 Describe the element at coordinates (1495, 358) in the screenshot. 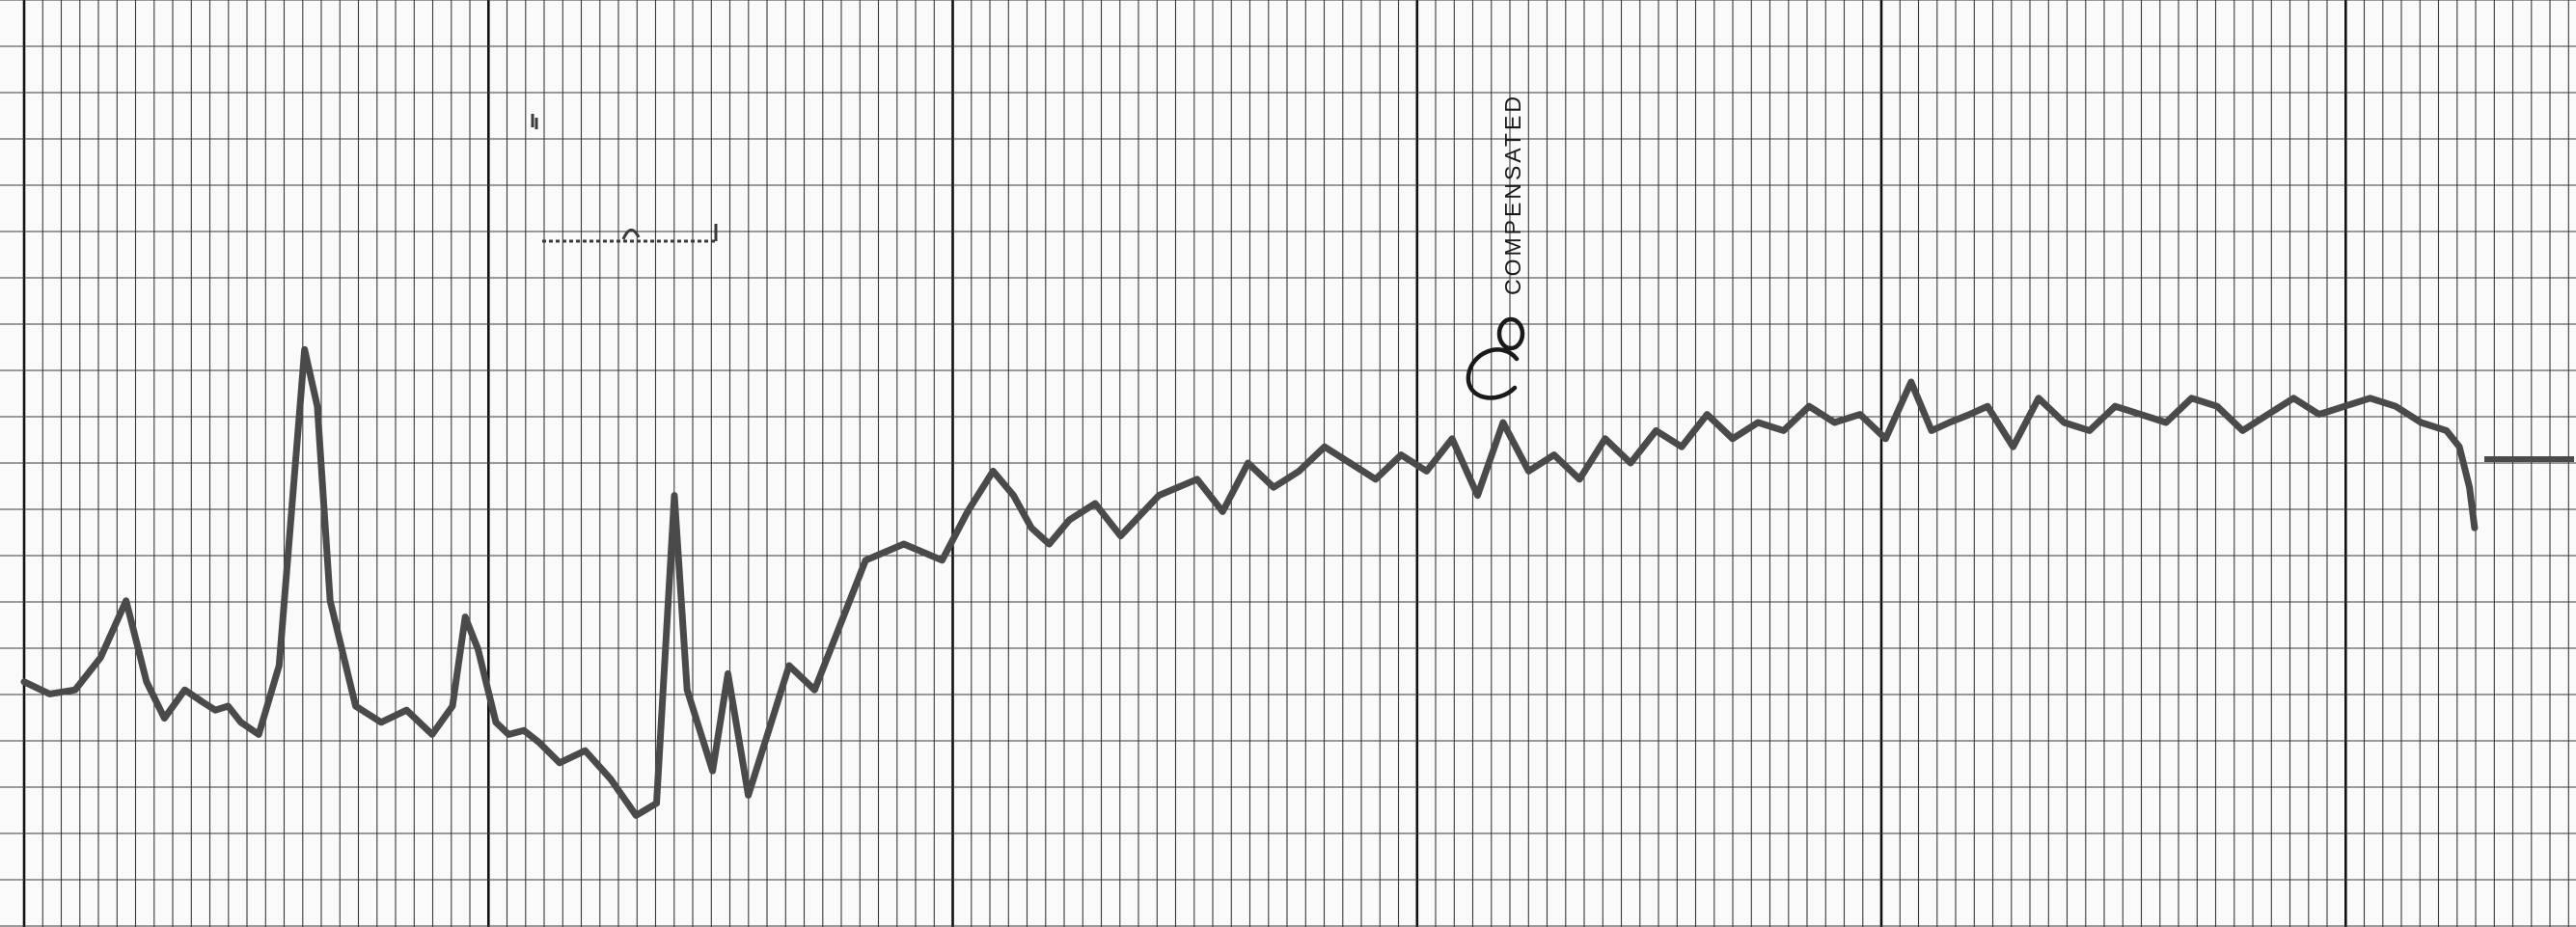

I see `handwritten-co-mark` at that location.